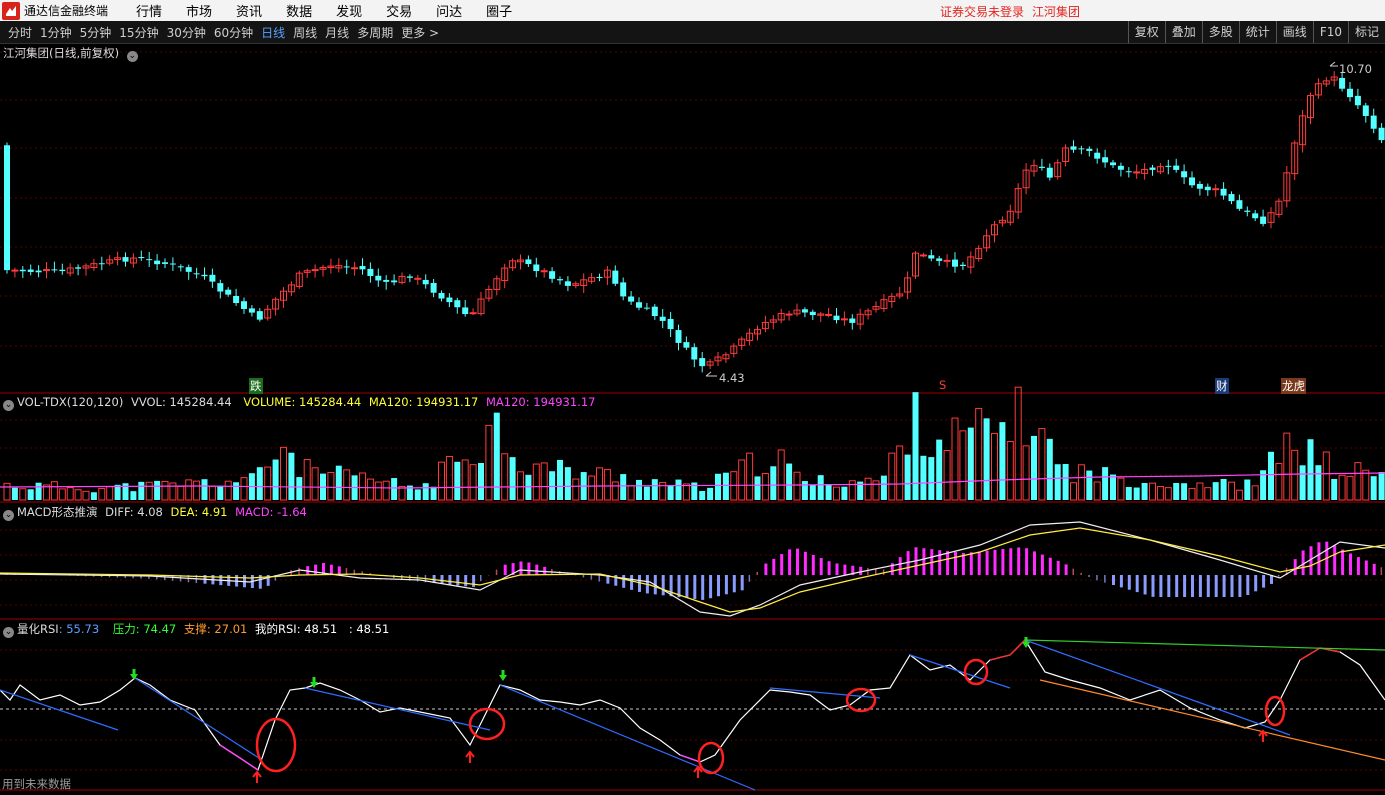 This screenshot has width=1385, height=795. I want to click on menu-item-faxian: 发现, so click(349, 12).